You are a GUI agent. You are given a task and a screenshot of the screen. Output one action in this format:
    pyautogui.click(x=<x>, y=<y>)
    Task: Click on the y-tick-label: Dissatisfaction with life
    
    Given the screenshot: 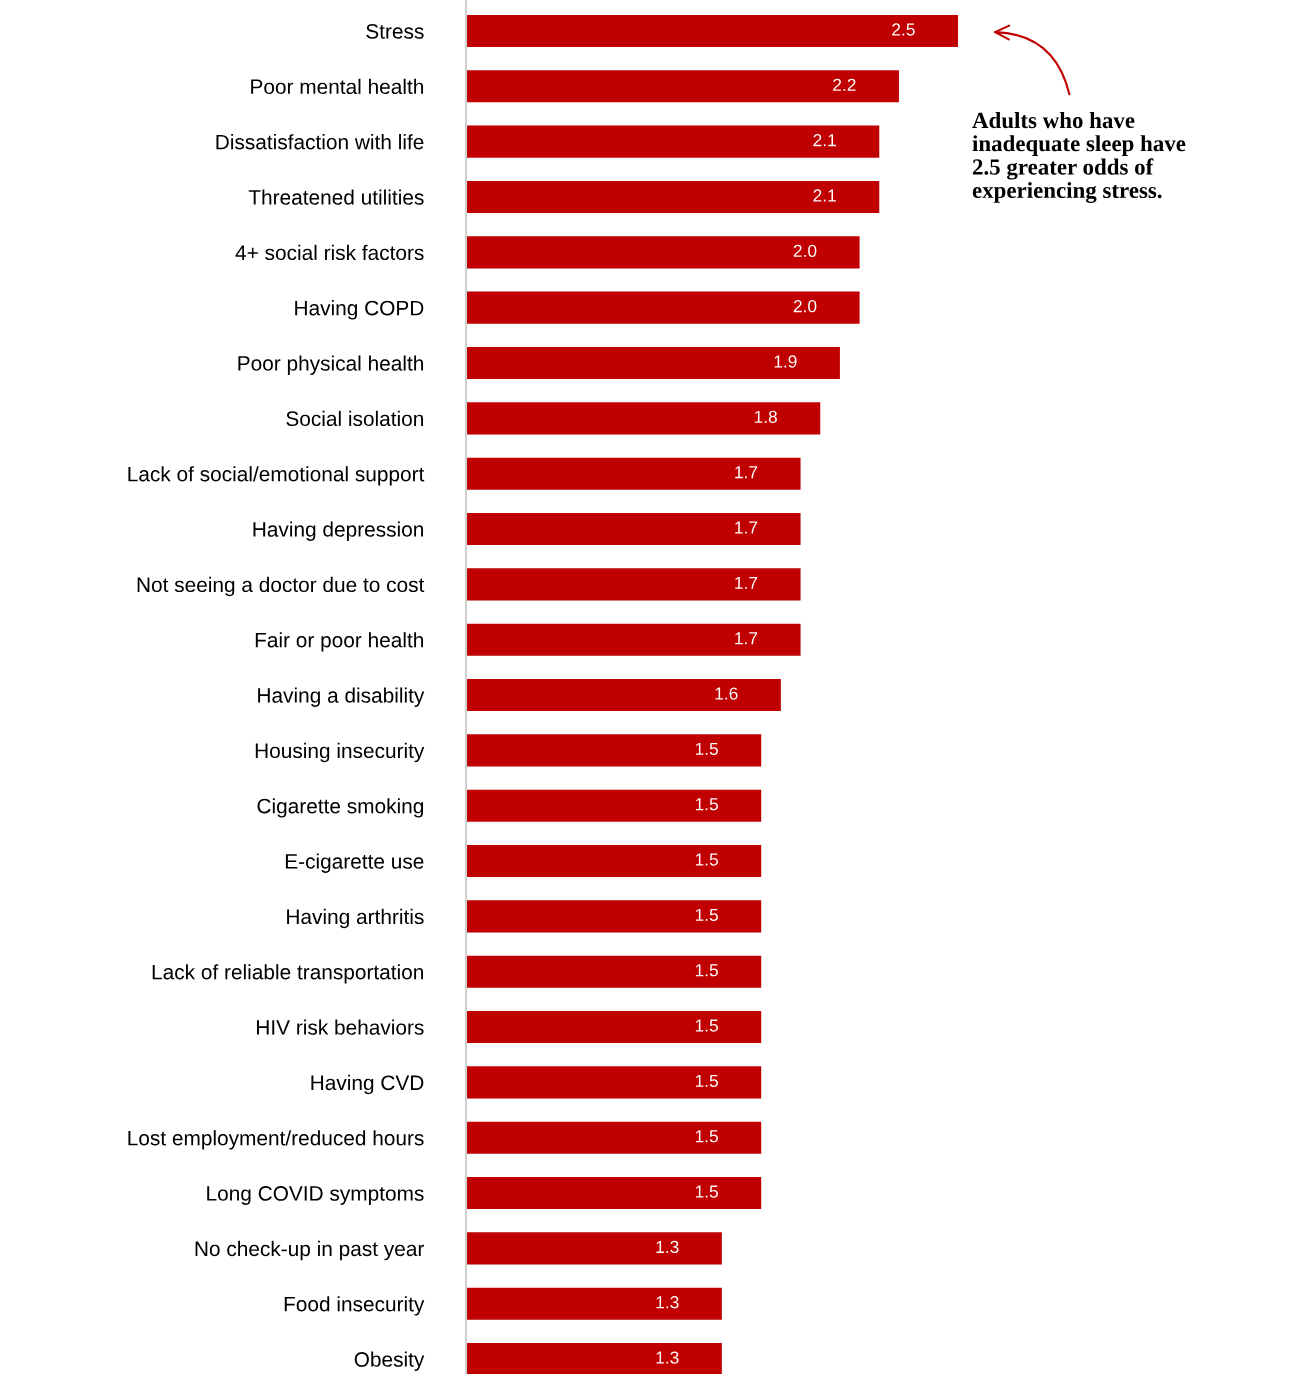 What is the action you would take?
    pyautogui.click(x=320, y=142)
    